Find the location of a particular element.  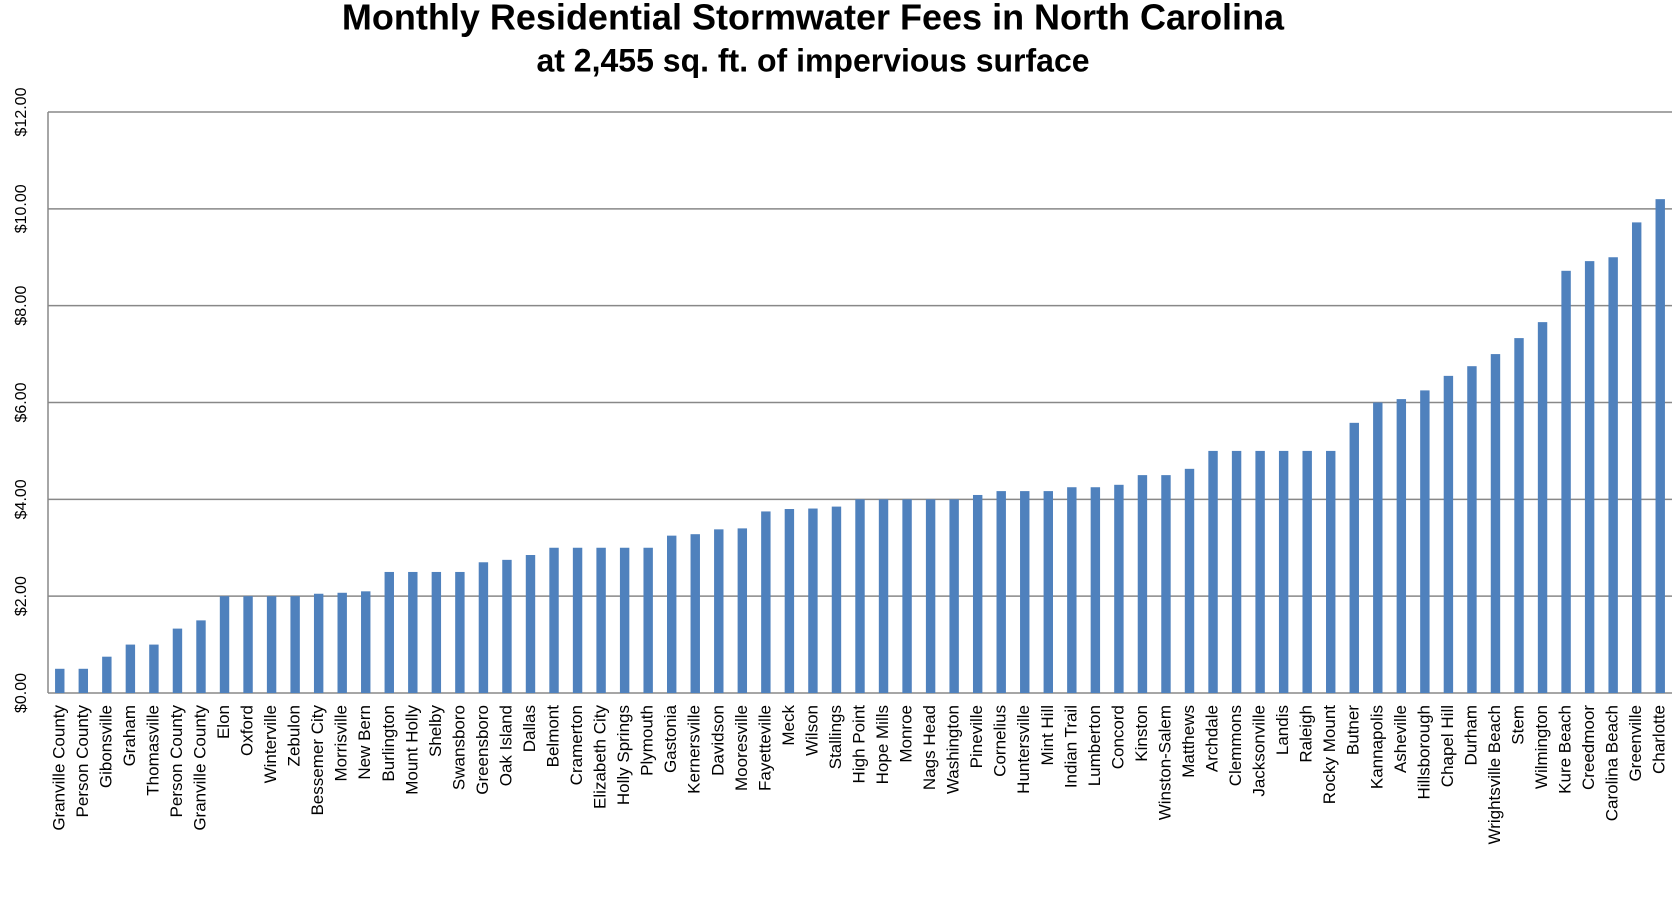

x-tick-label: High Point is located at coordinates (858, 744).